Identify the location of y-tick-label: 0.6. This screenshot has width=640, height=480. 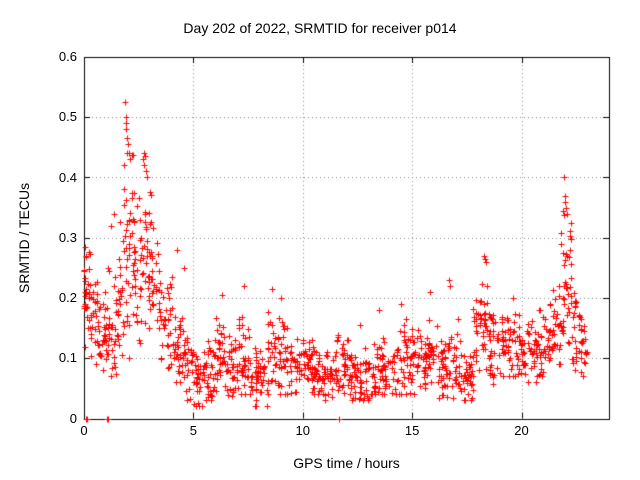
(67, 56).